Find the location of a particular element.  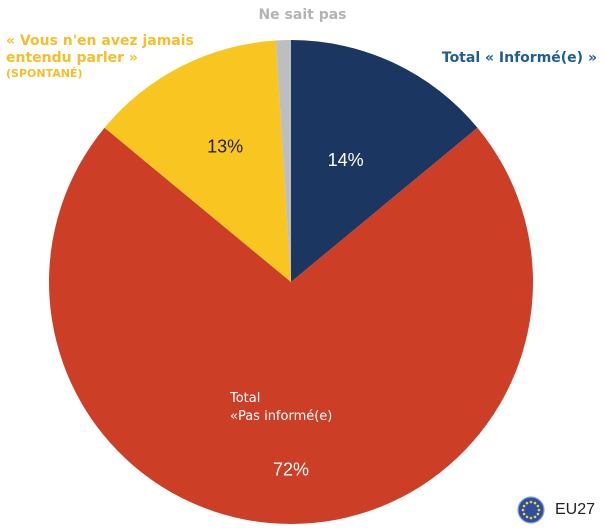

label-informed: Total « Informé(e) » is located at coordinates (519, 58).